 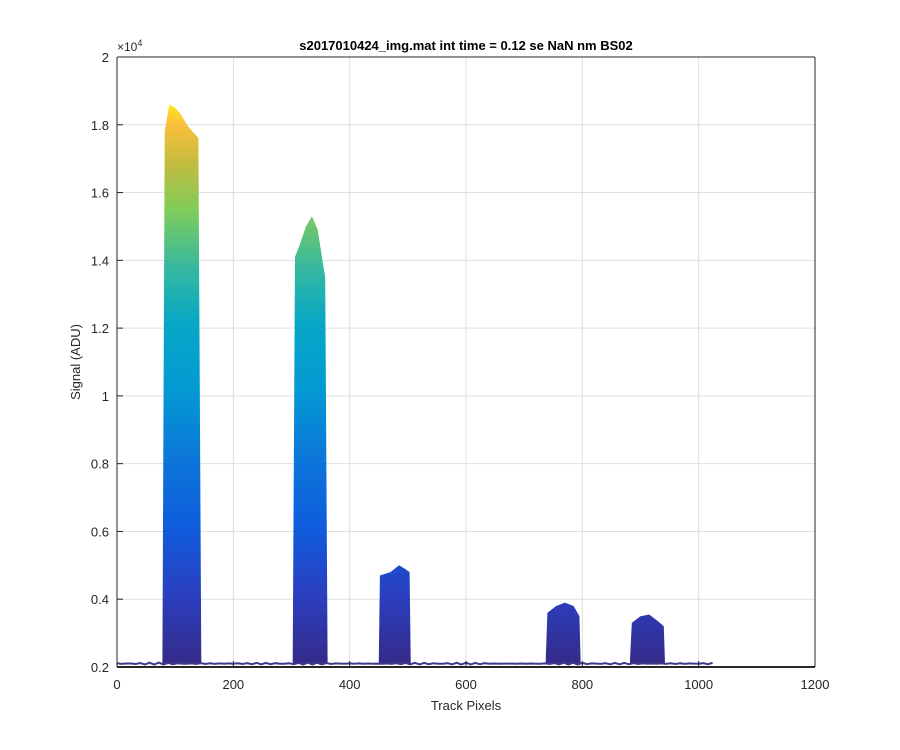 I want to click on x-tick-label: 1000, so click(x=698, y=684).